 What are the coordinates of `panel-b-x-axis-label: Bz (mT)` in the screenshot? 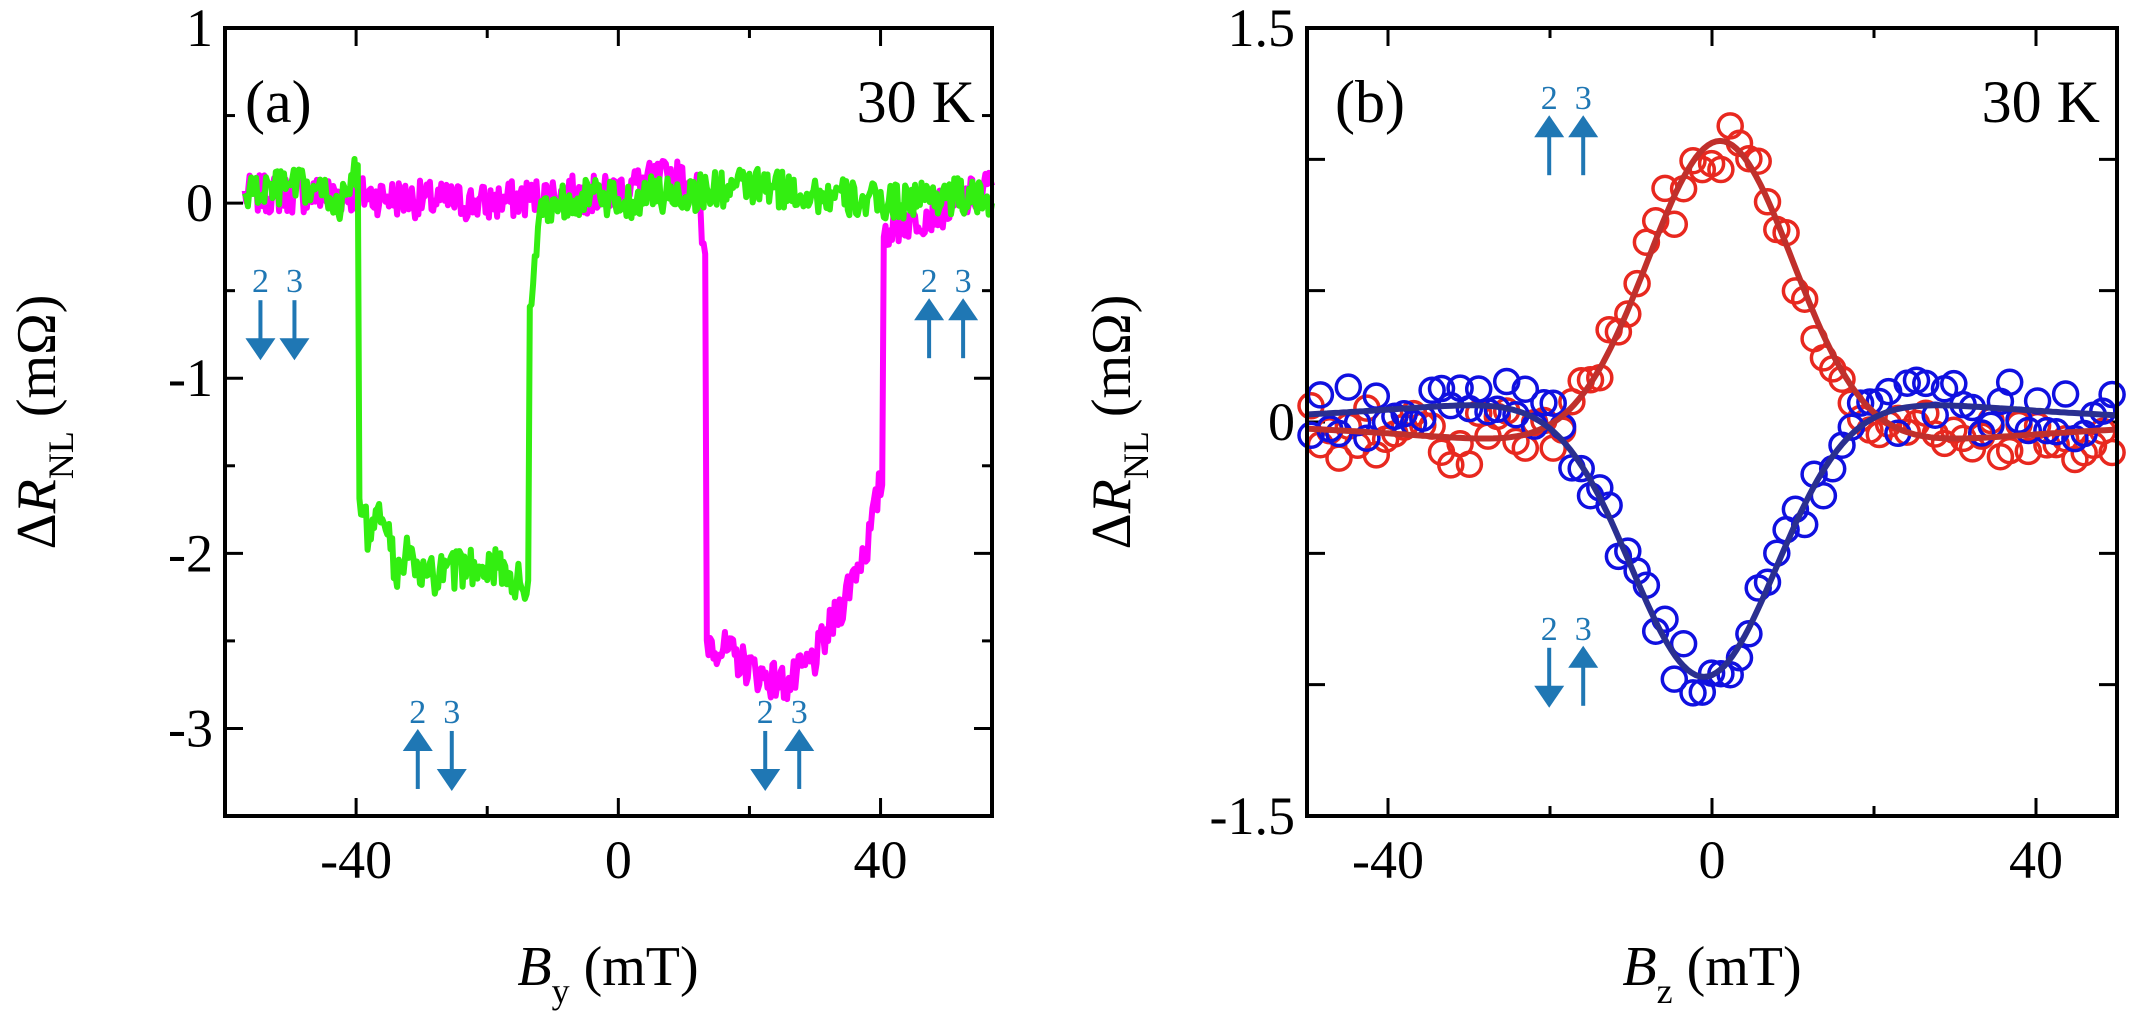 It's located at (1711, 973).